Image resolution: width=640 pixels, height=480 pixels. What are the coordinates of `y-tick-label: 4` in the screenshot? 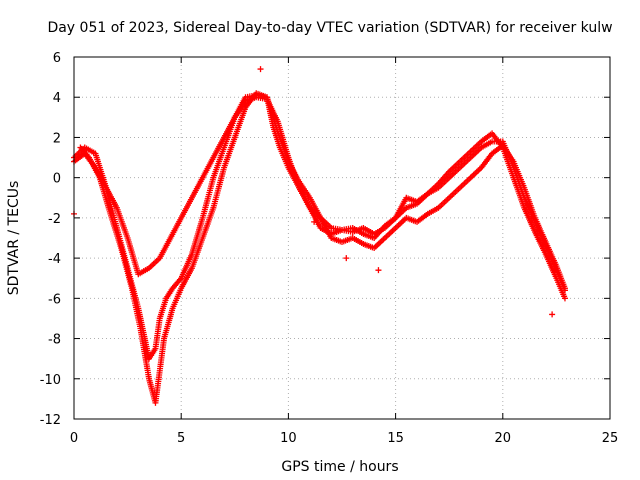 It's located at (57, 98).